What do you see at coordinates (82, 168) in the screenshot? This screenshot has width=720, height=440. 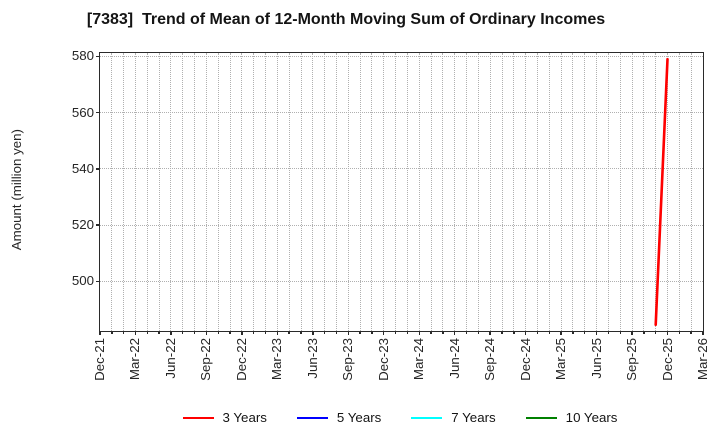 I see `y-tick-label: 540` at bounding box center [82, 168].